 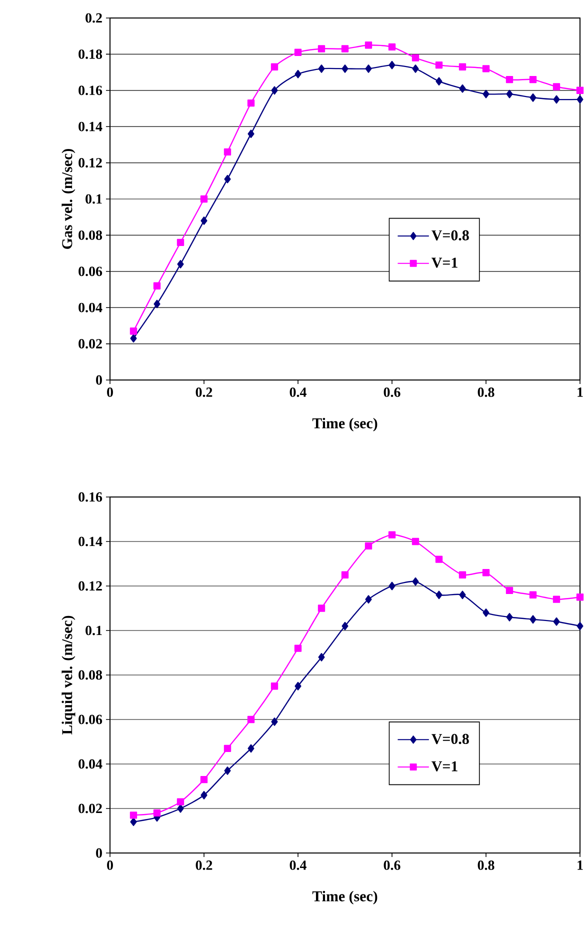 What do you see at coordinates (90, 54) in the screenshot?
I see `y-tick-label: 0.18` at bounding box center [90, 54].